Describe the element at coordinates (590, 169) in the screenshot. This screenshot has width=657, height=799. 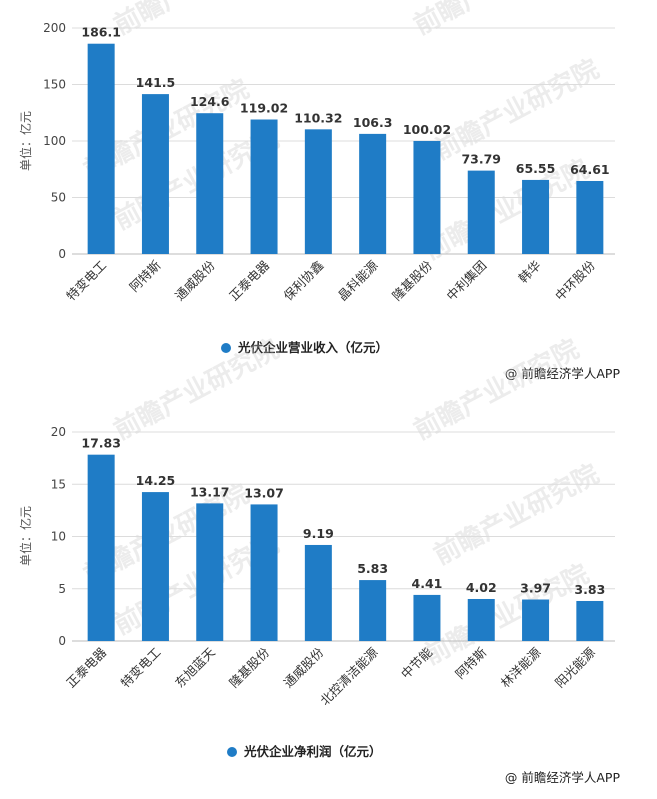
I see `data-label: 64.61` at that location.